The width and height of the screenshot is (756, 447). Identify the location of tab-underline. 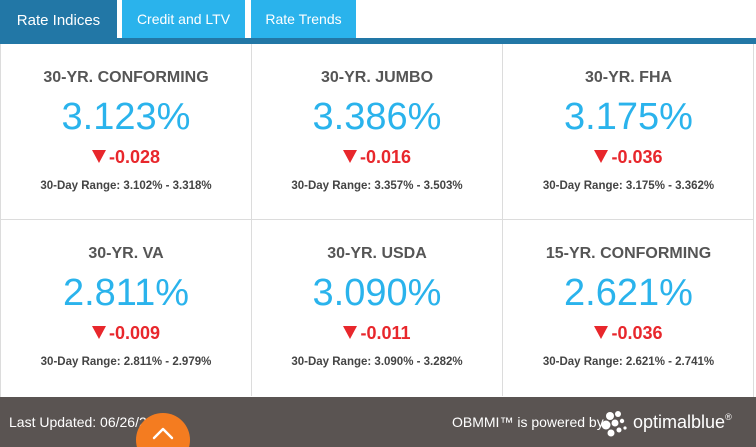
(378, 41).